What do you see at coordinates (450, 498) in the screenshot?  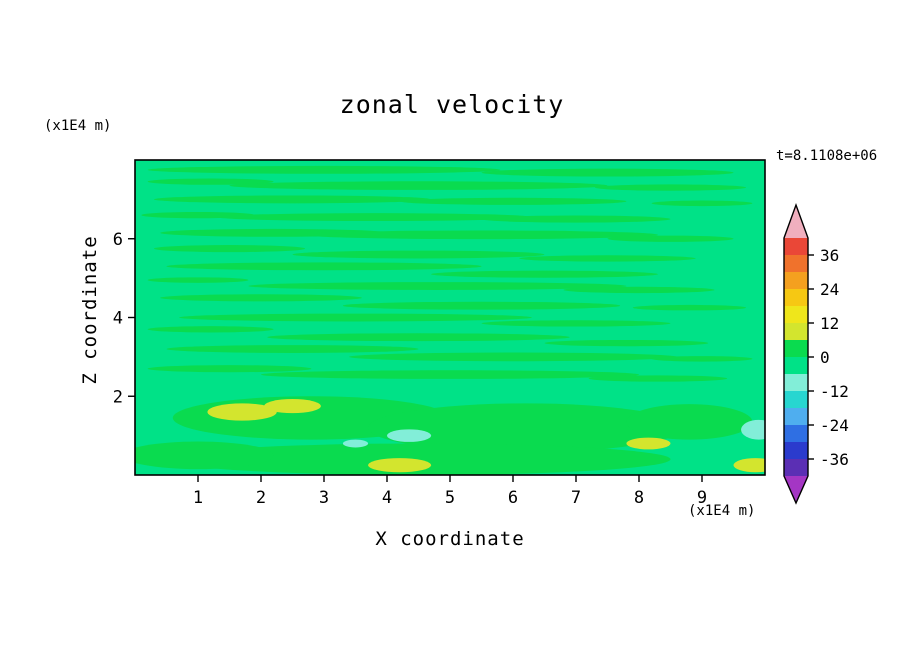 I see `svg-text: 5` at bounding box center [450, 498].